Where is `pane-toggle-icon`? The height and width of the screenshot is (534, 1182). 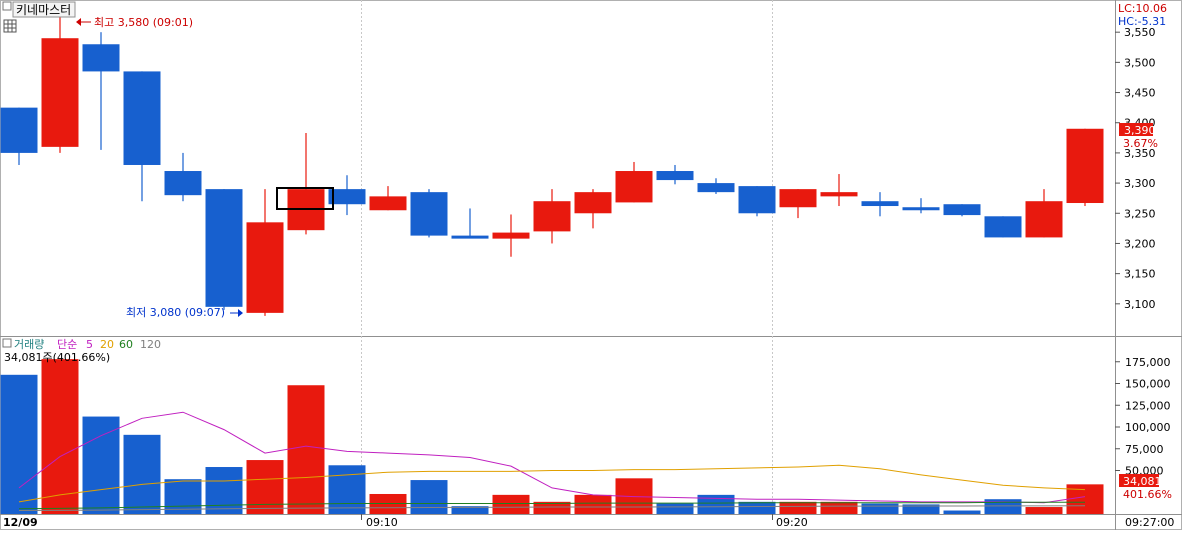 pane-toggle-icon is located at coordinates (7, 6).